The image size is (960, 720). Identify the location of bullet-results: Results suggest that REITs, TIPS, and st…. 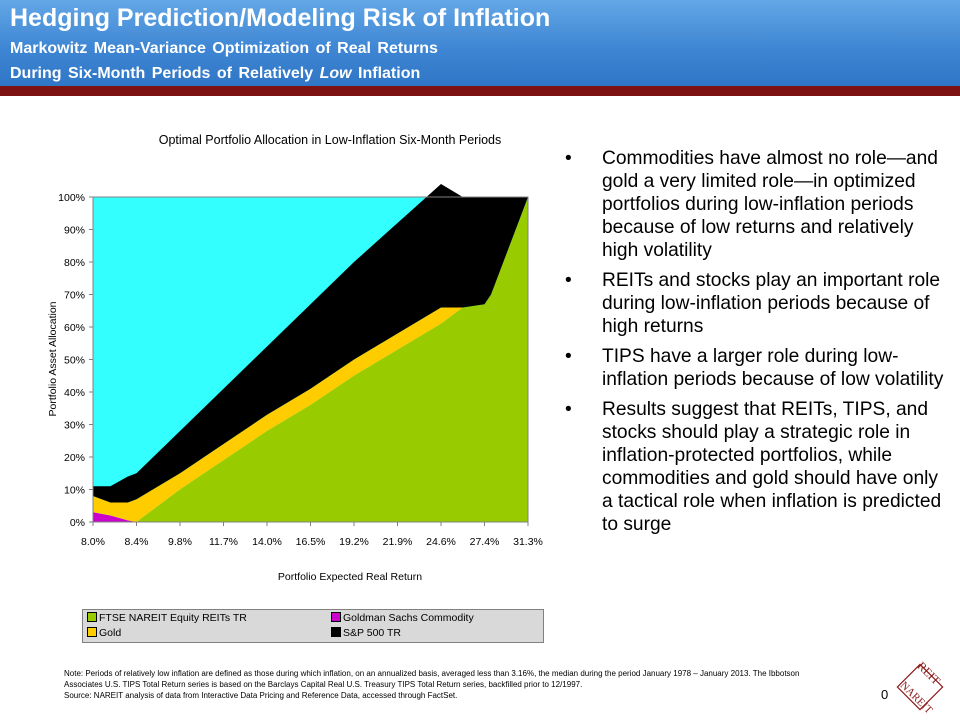
(755, 467).